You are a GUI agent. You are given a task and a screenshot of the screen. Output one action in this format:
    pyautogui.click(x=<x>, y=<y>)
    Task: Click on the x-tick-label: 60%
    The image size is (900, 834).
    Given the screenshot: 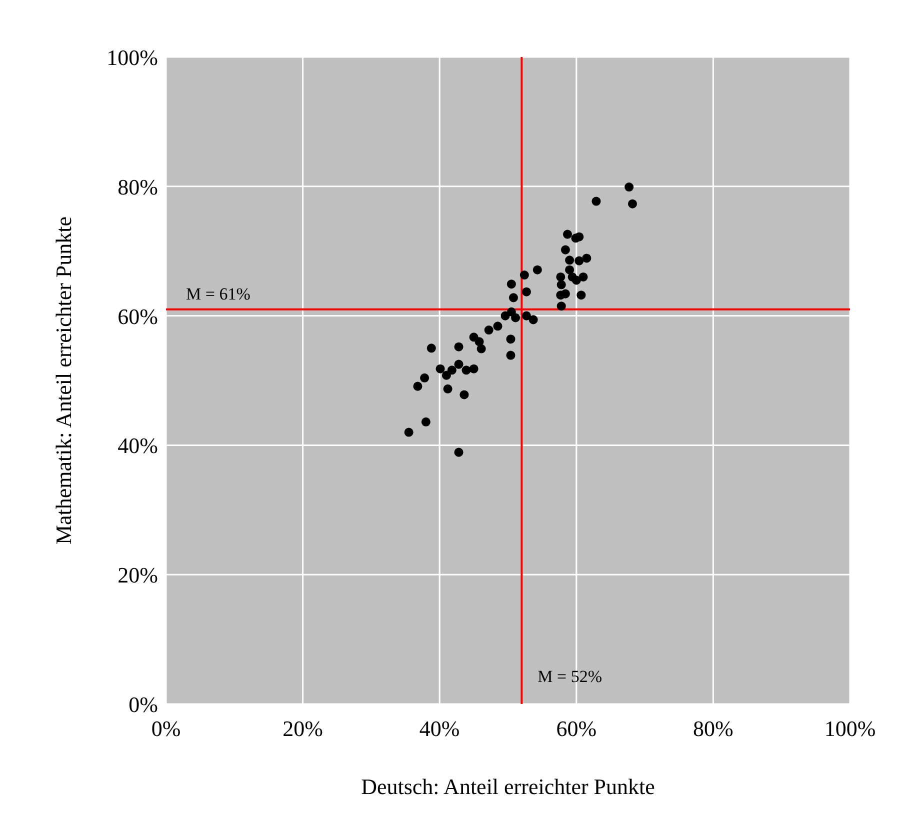 What is the action you would take?
    pyautogui.click(x=576, y=728)
    